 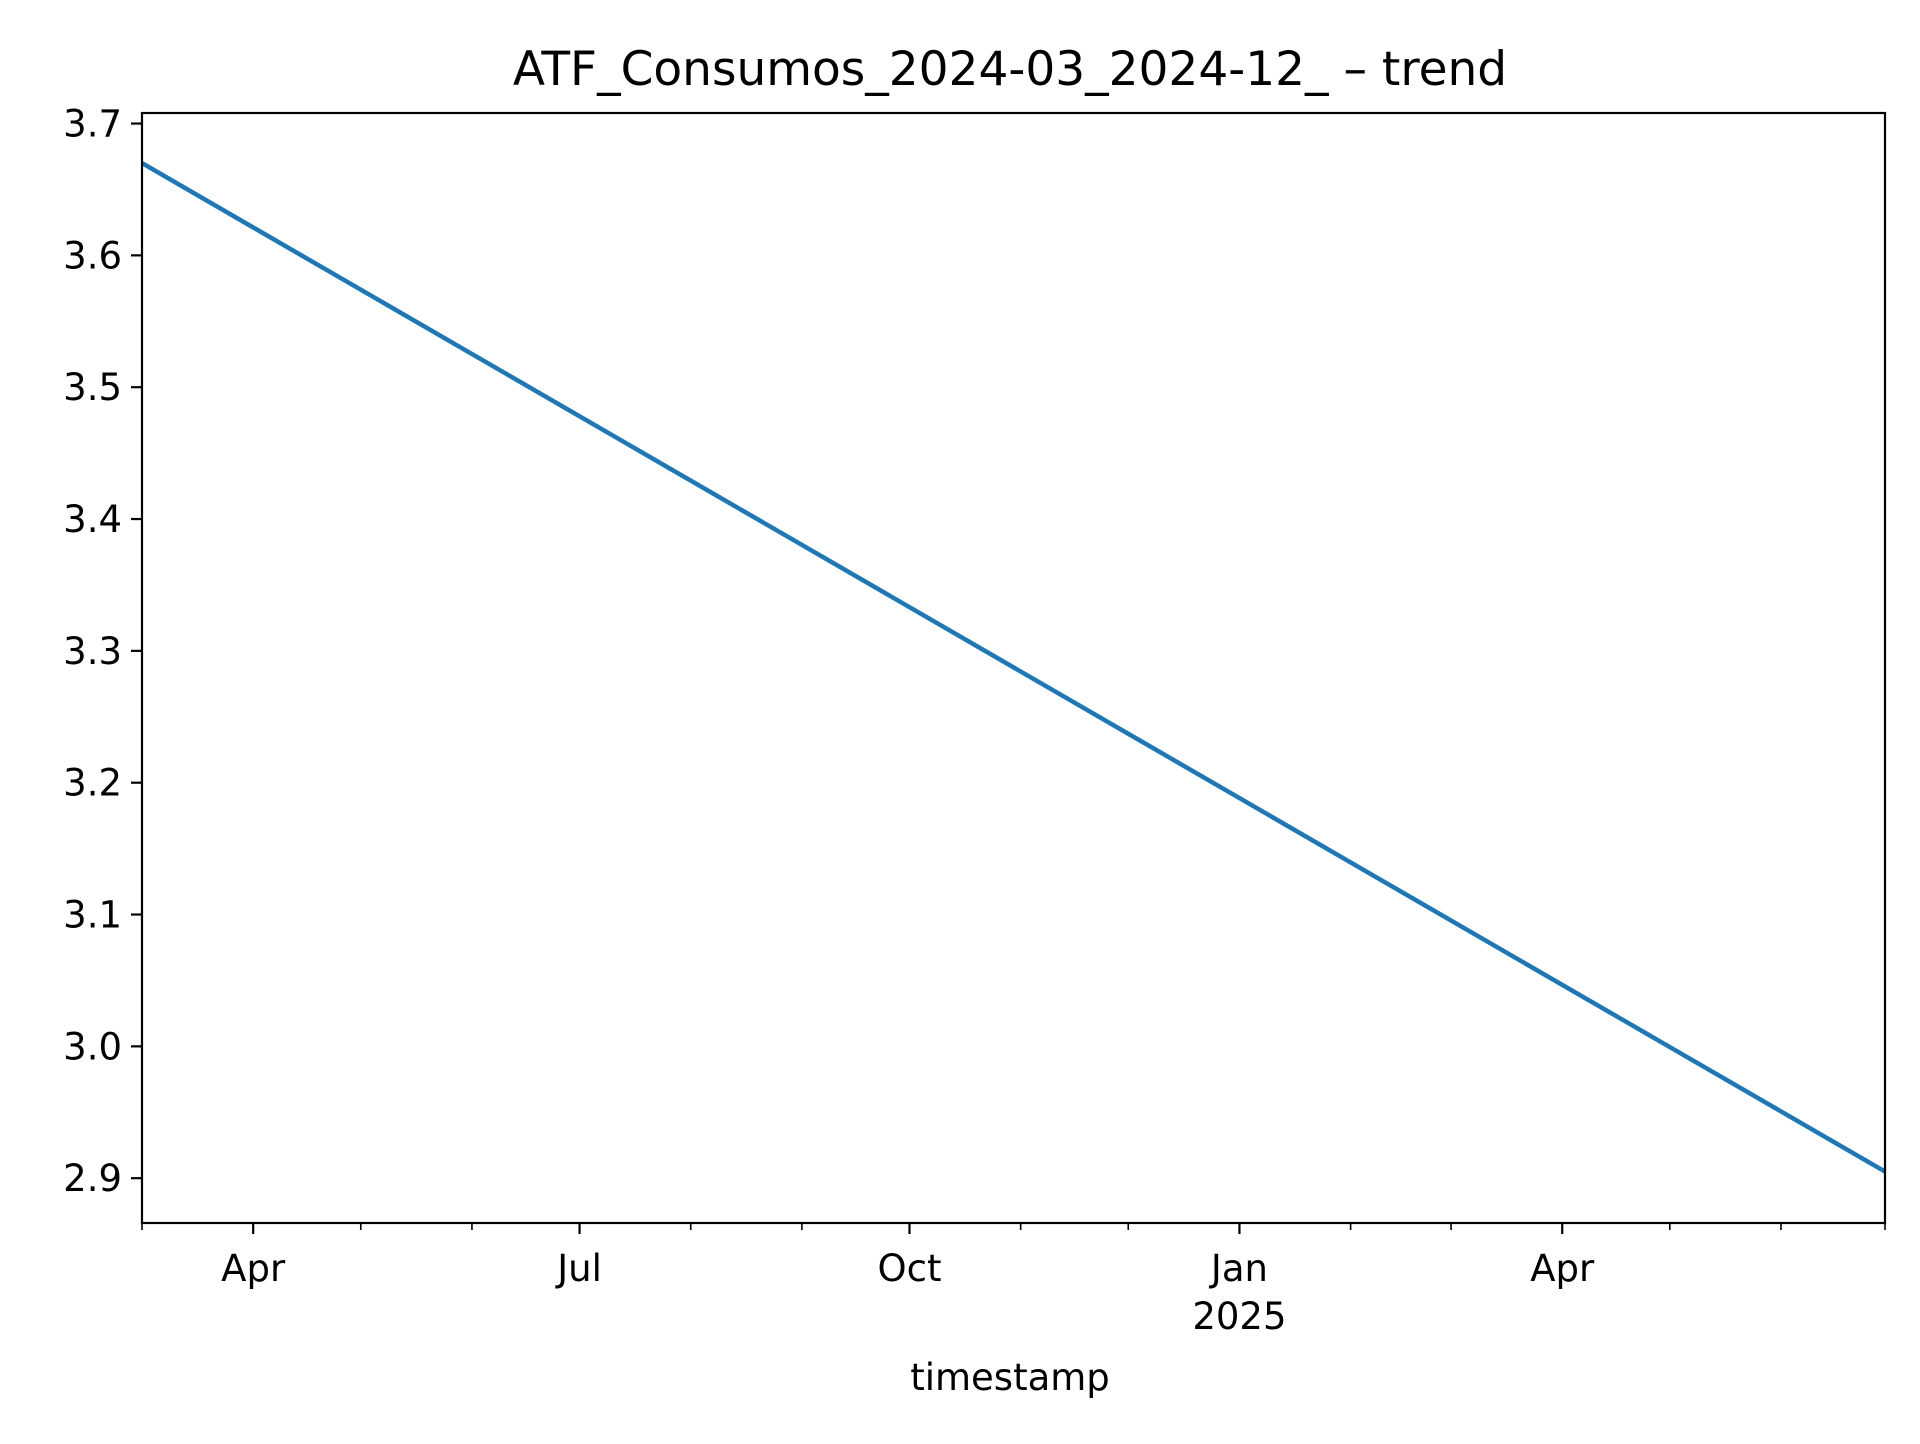 I want to click on x-axis-label: timestamp, so click(x=1010, y=1377).